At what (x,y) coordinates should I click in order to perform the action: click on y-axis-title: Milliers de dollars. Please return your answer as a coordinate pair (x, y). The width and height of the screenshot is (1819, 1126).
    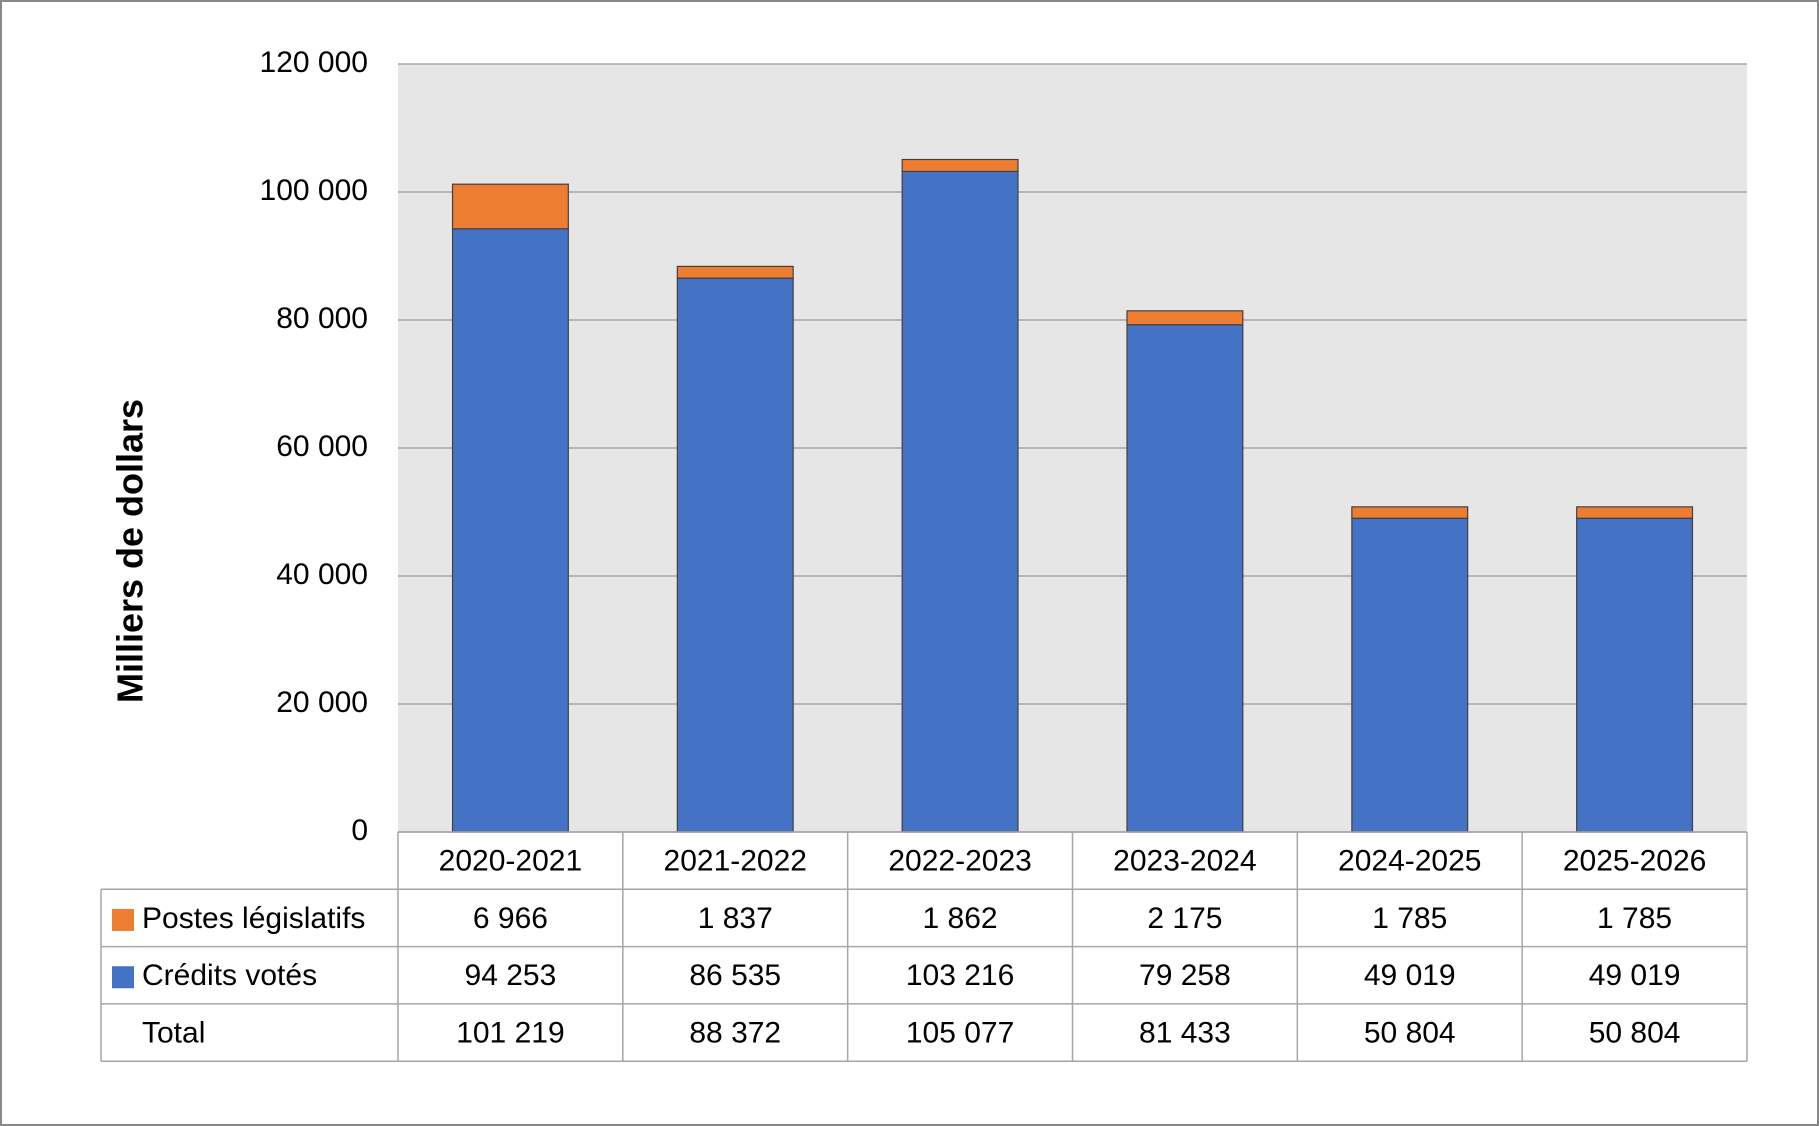
    Looking at the image, I should click on (130, 551).